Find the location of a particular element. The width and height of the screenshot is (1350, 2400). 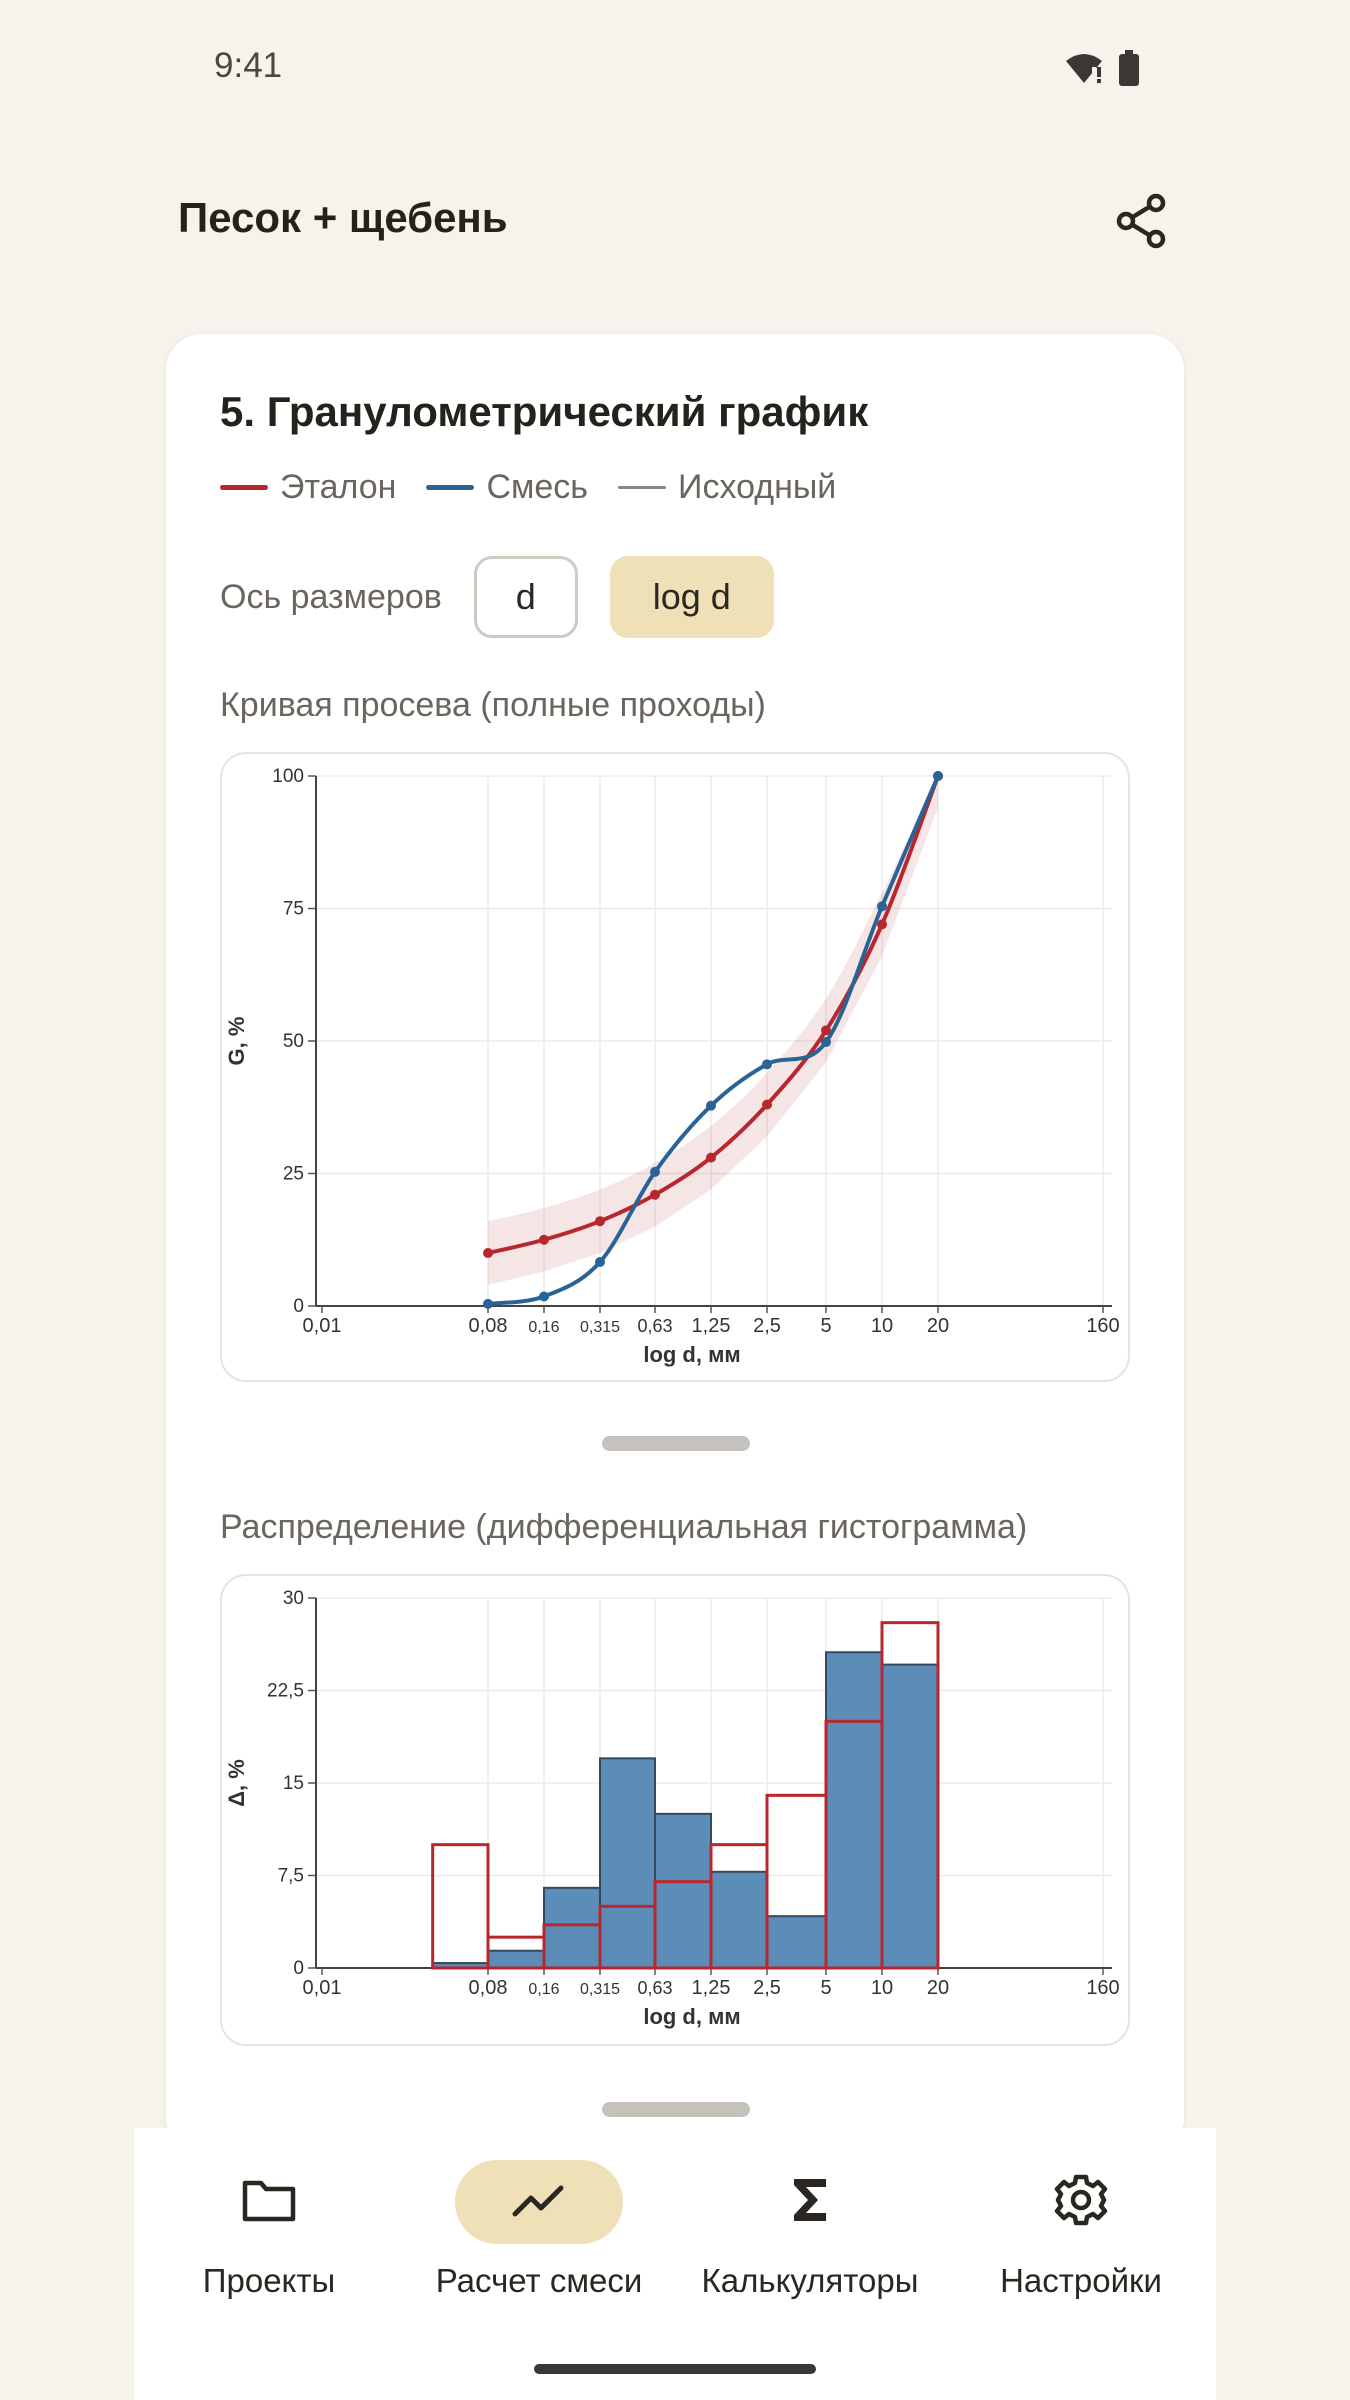

y-tick-label: 25 is located at coordinates (293, 1174).